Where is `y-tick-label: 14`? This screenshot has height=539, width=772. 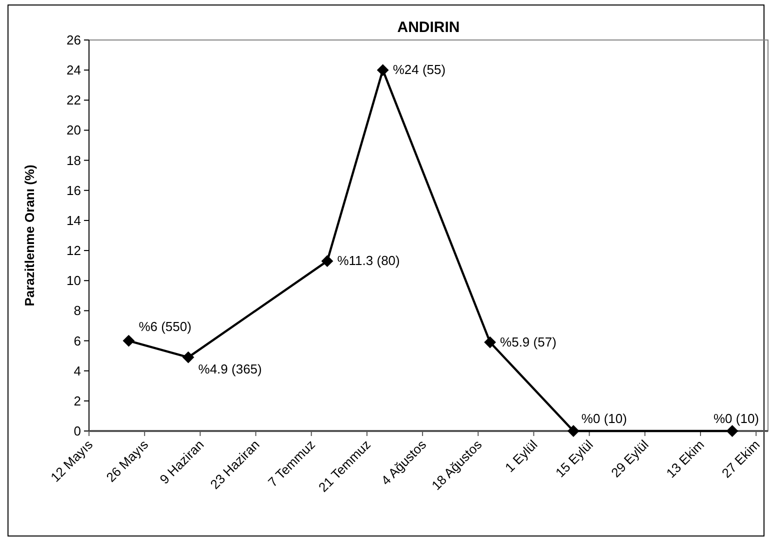
y-tick-label: 14 is located at coordinates (73, 220).